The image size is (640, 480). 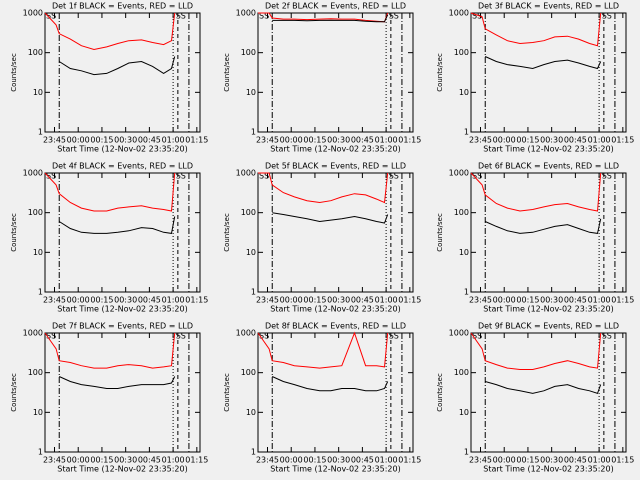 What do you see at coordinates (122, 6) in the screenshot?
I see `panel-title: Det 1f BLACK = Events, RED = LLD` at bounding box center [122, 6].